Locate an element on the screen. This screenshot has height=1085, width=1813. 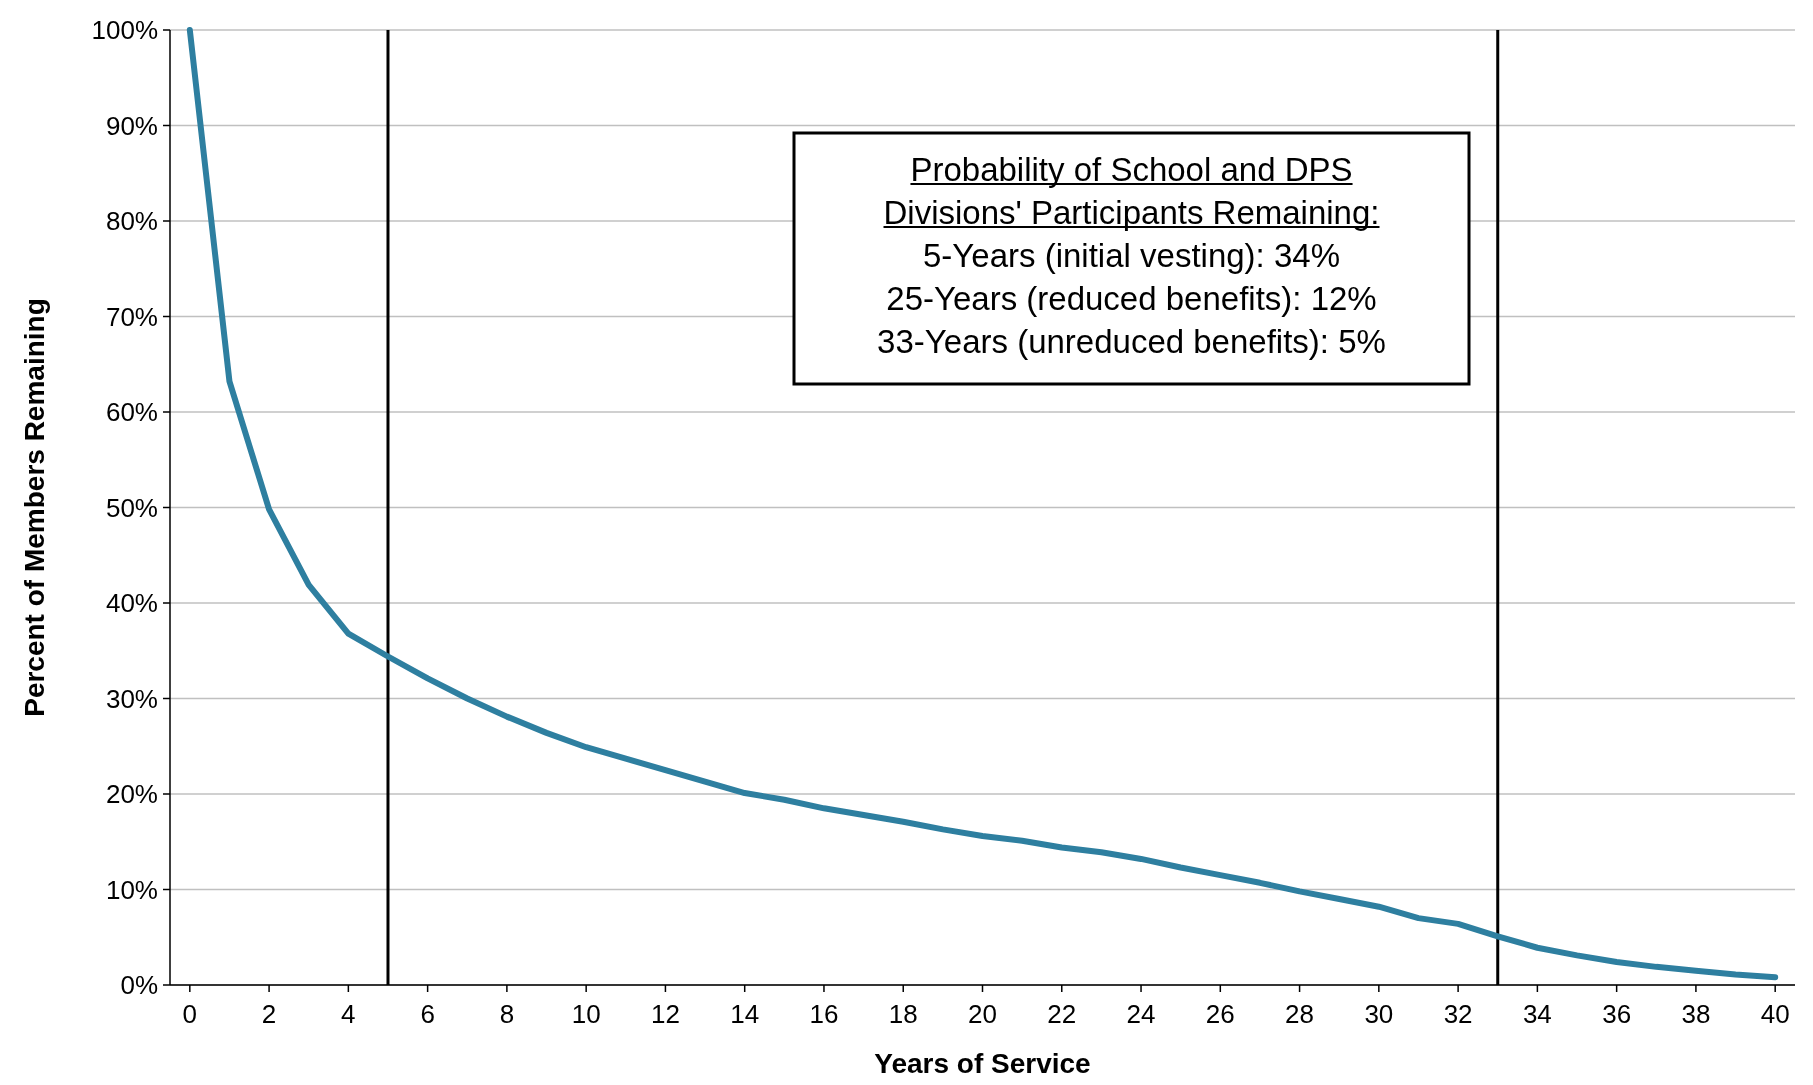
x-tick-label: 32 is located at coordinates (1458, 1014).